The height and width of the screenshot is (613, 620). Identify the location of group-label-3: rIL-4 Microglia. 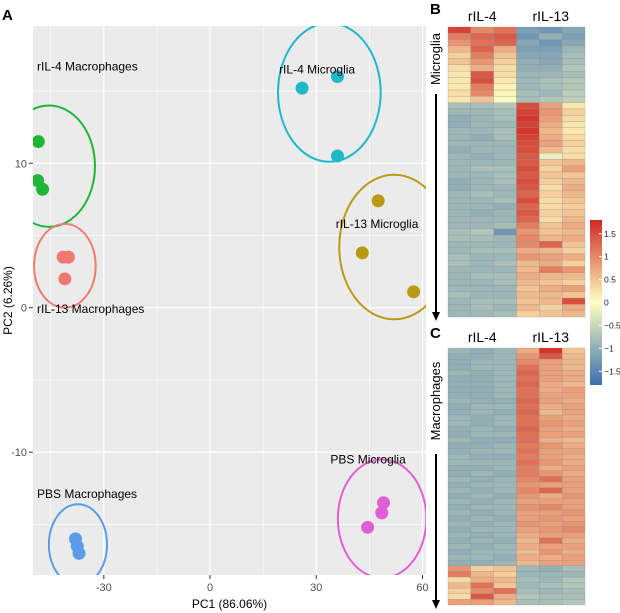
(317, 69).